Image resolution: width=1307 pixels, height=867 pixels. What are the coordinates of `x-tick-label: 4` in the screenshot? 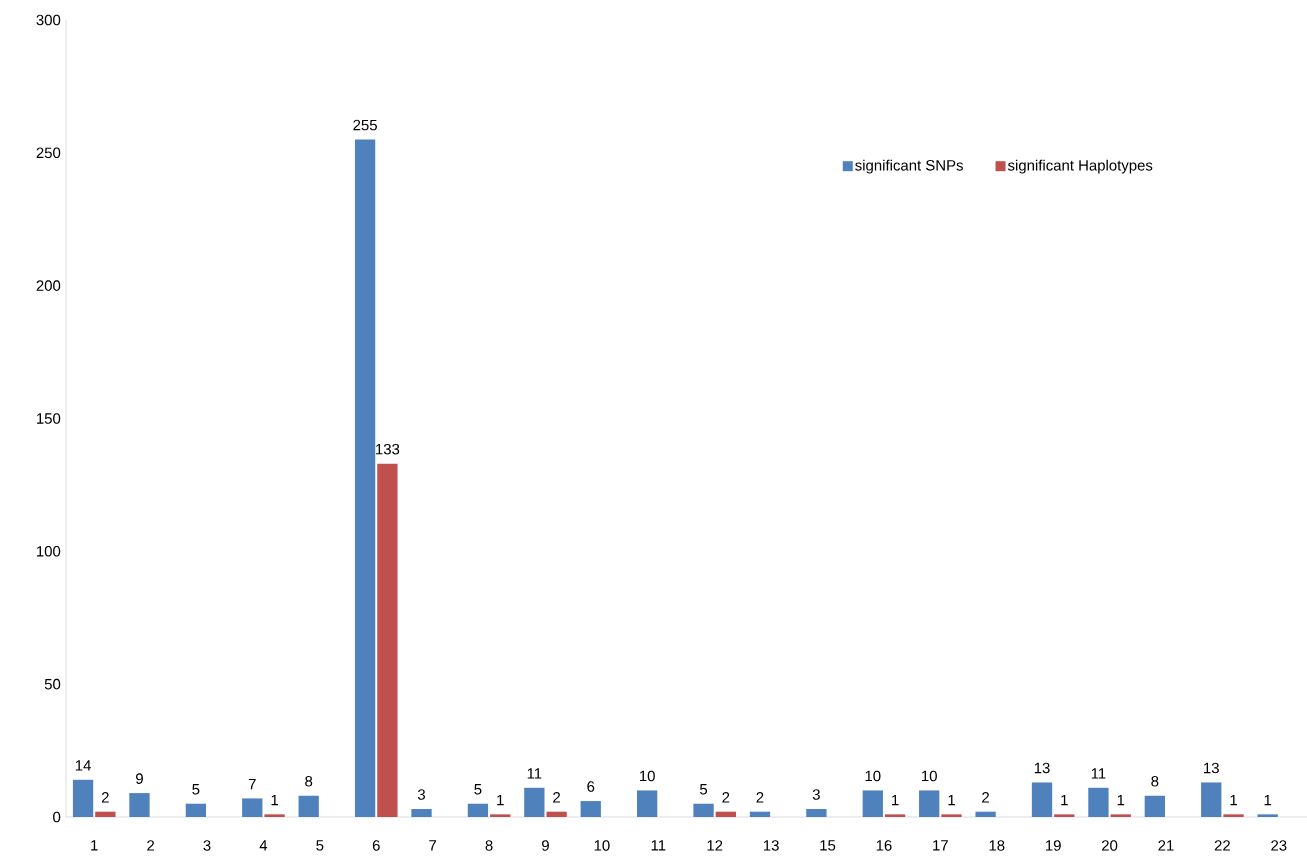 It's located at (263, 845).